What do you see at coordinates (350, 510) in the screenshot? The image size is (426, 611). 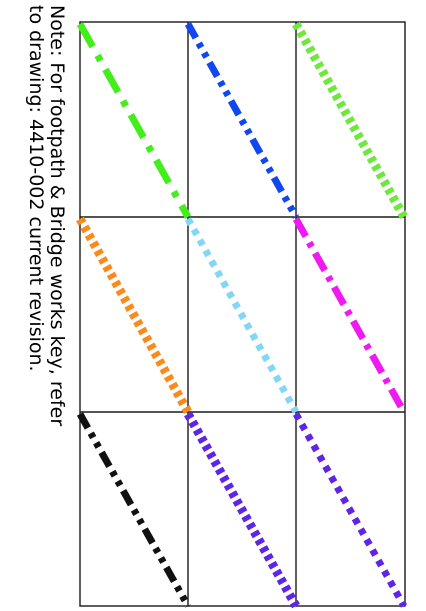 I see `key-line-purple-dotted` at bounding box center [350, 510].